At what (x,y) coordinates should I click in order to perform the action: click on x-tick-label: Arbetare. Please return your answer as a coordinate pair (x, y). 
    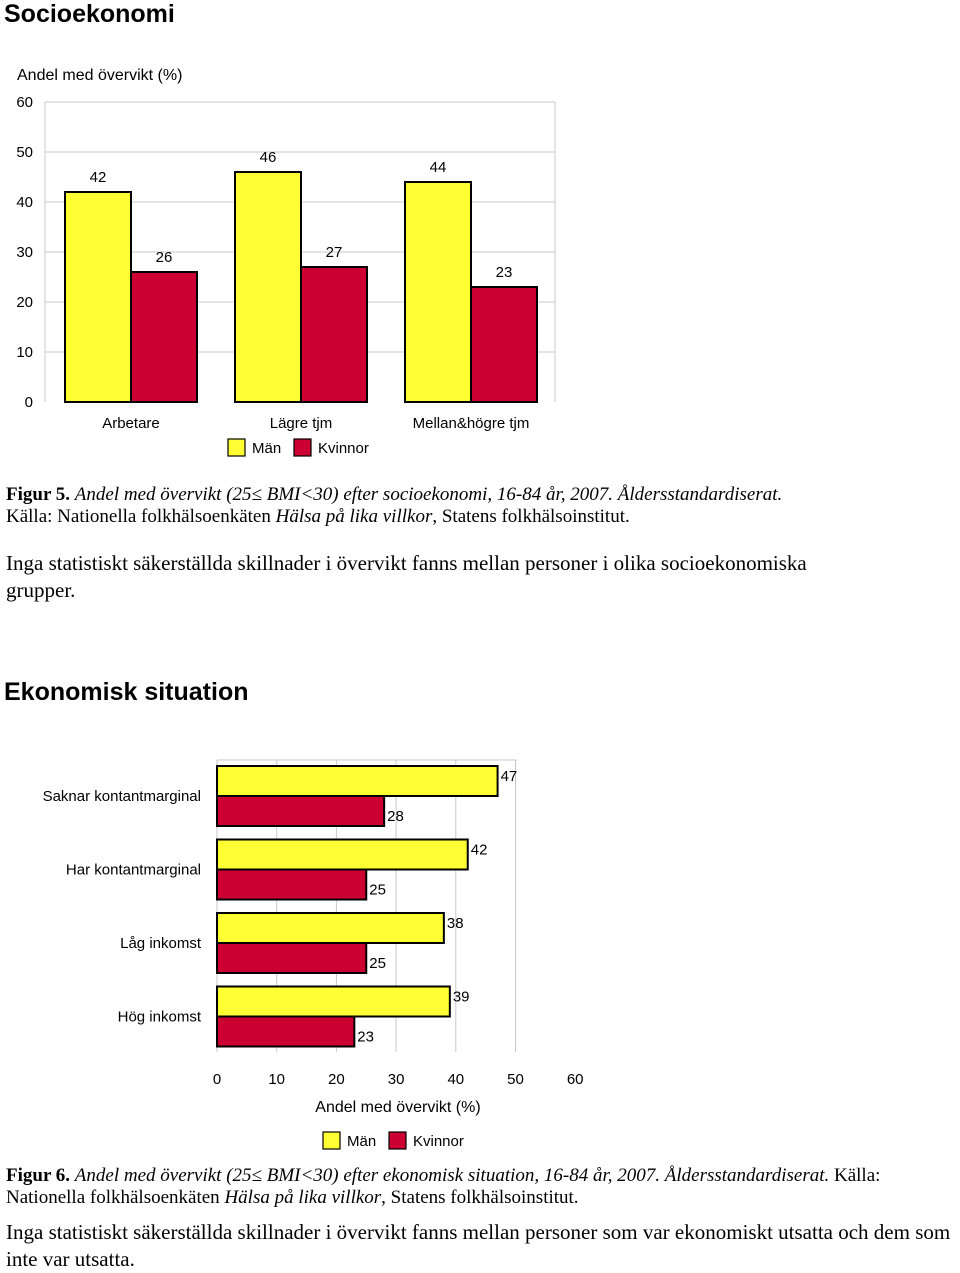
    Looking at the image, I should click on (131, 423).